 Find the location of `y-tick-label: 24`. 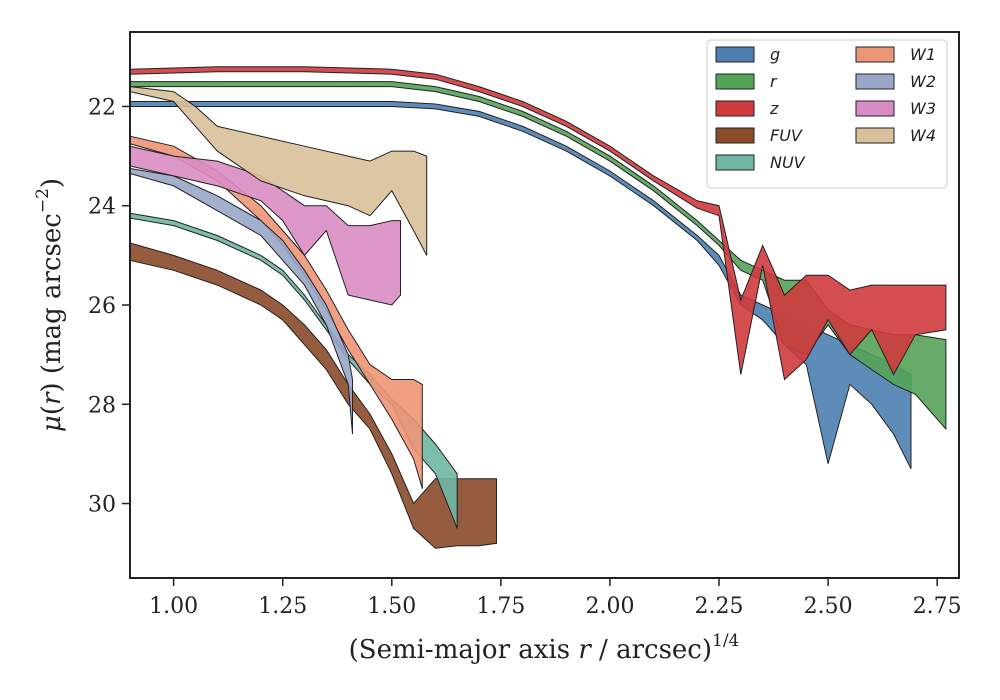

y-tick-label: 24 is located at coordinates (102, 207).